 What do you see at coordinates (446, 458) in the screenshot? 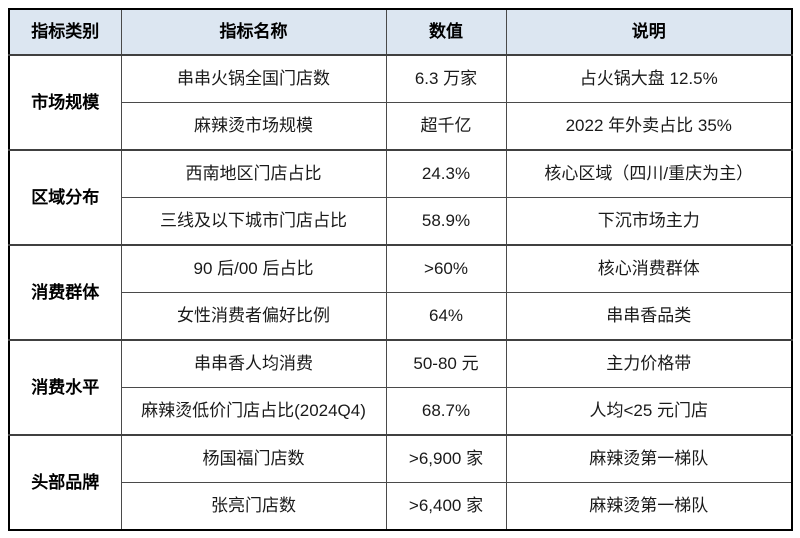
I see `value-cell: >6,900 家` at bounding box center [446, 458].